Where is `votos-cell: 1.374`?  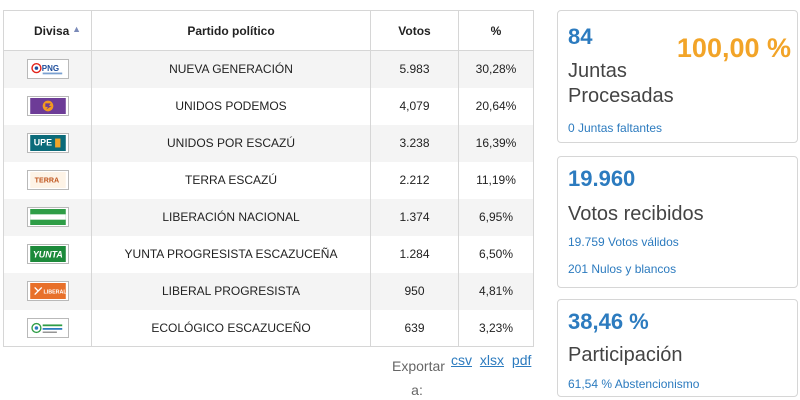
votos-cell: 1.374 is located at coordinates (414, 217).